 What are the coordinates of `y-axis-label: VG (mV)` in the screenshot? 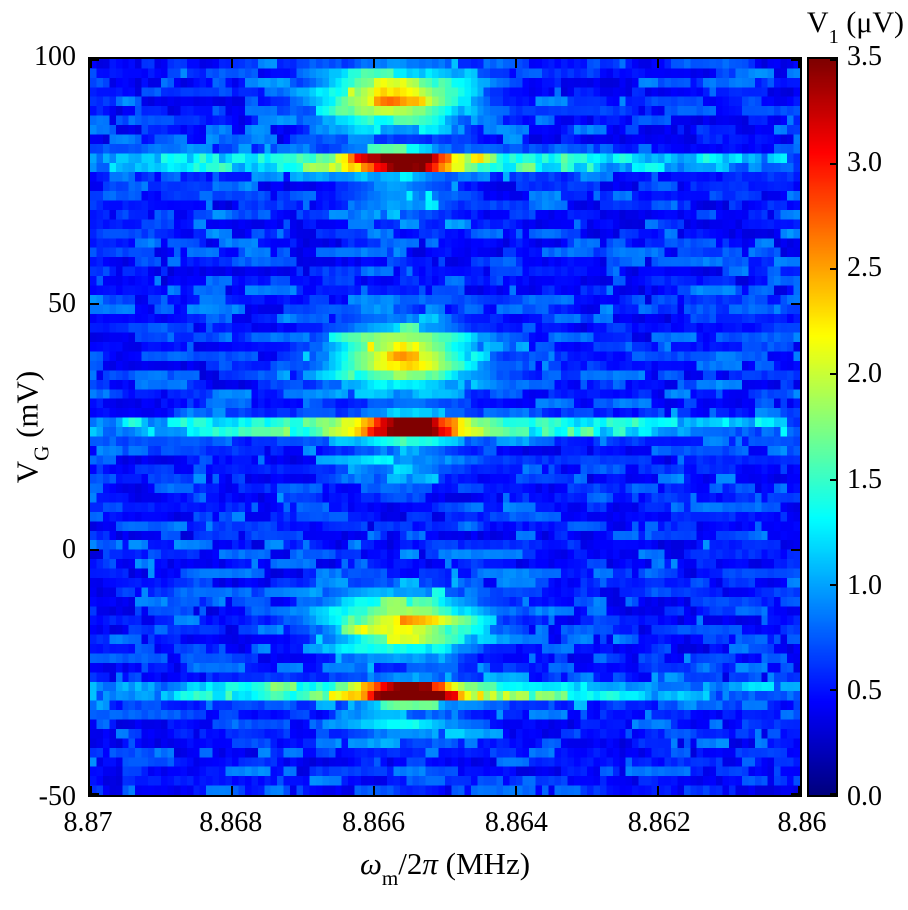 It's located at (31, 427).